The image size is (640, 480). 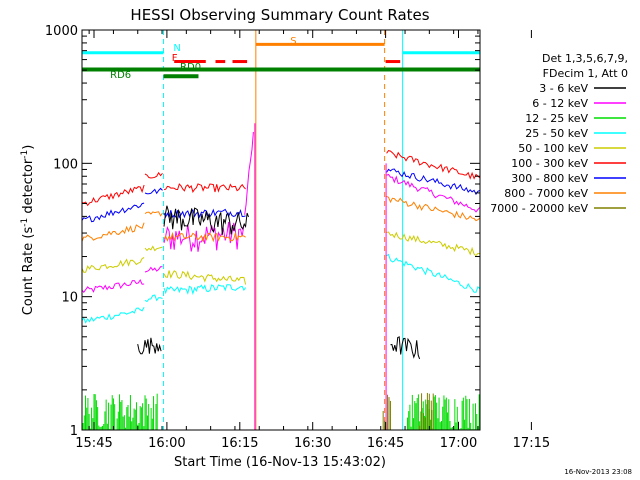 I want to click on legend-label: 800 - 7000 keV, so click(x=546, y=193).